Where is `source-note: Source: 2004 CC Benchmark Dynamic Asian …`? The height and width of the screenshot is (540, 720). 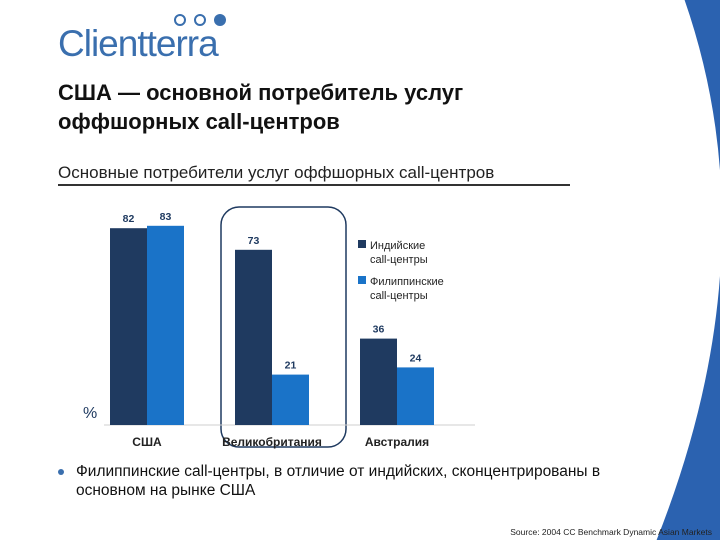 source-note: Source: 2004 CC Benchmark Dynamic Asian … is located at coordinates (611, 532).